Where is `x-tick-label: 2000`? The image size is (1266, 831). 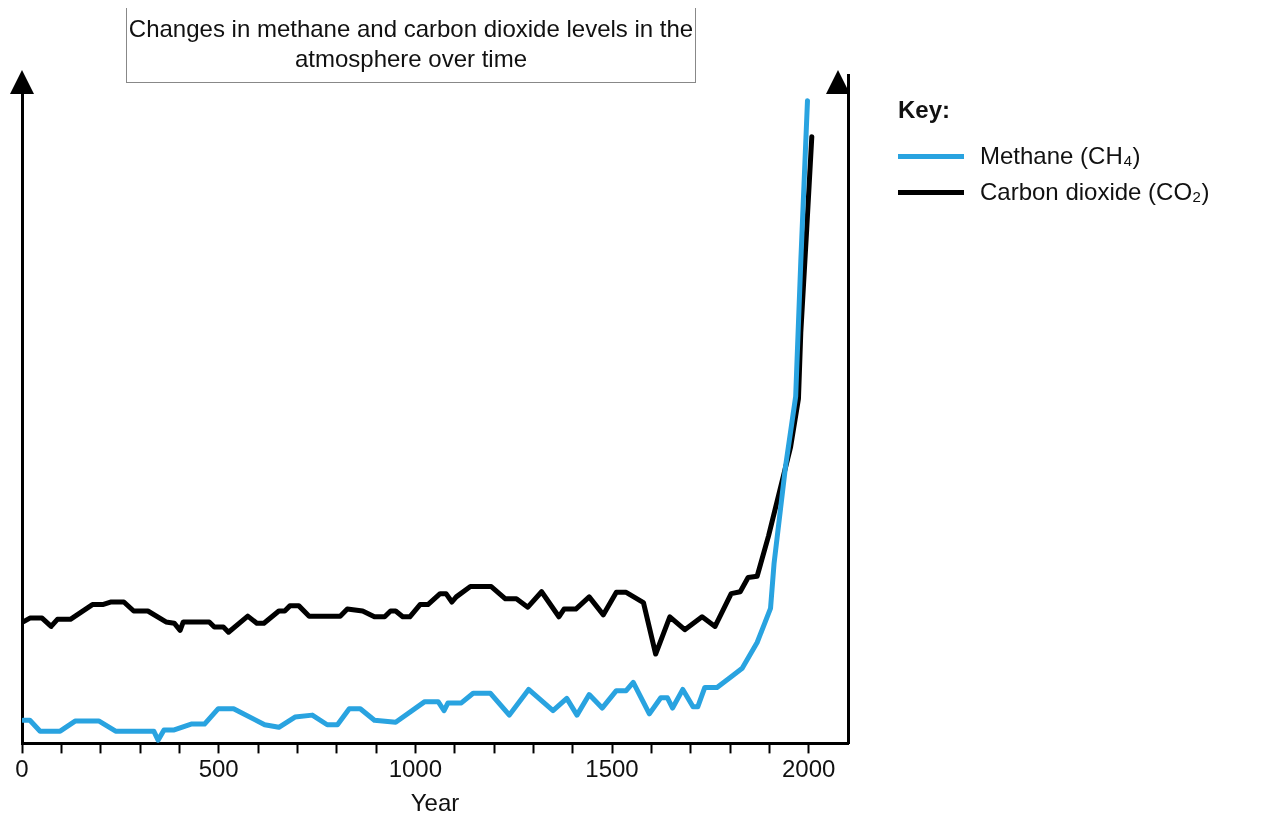 x-tick-label: 2000 is located at coordinates (808, 769).